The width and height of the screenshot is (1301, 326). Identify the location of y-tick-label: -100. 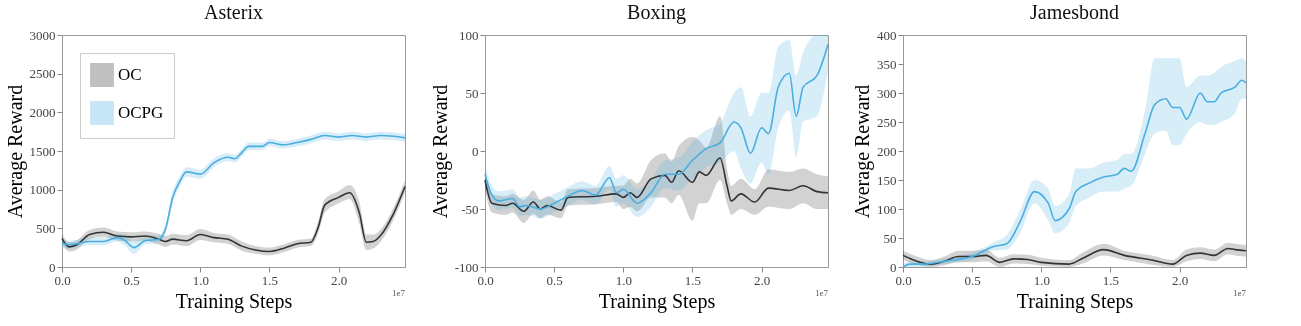
(466, 267).